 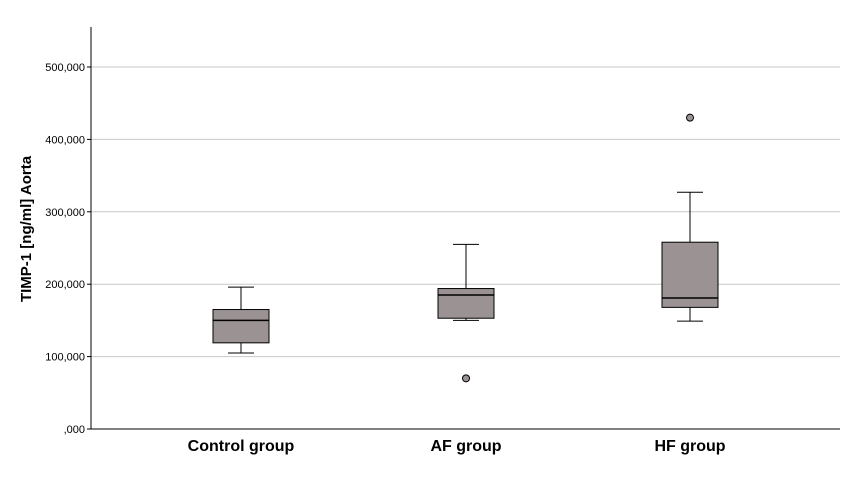 I want to click on y-tick-labels: ,000 100,000 200,000 300,000 400,000 500,000, so click(x=68, y=249).